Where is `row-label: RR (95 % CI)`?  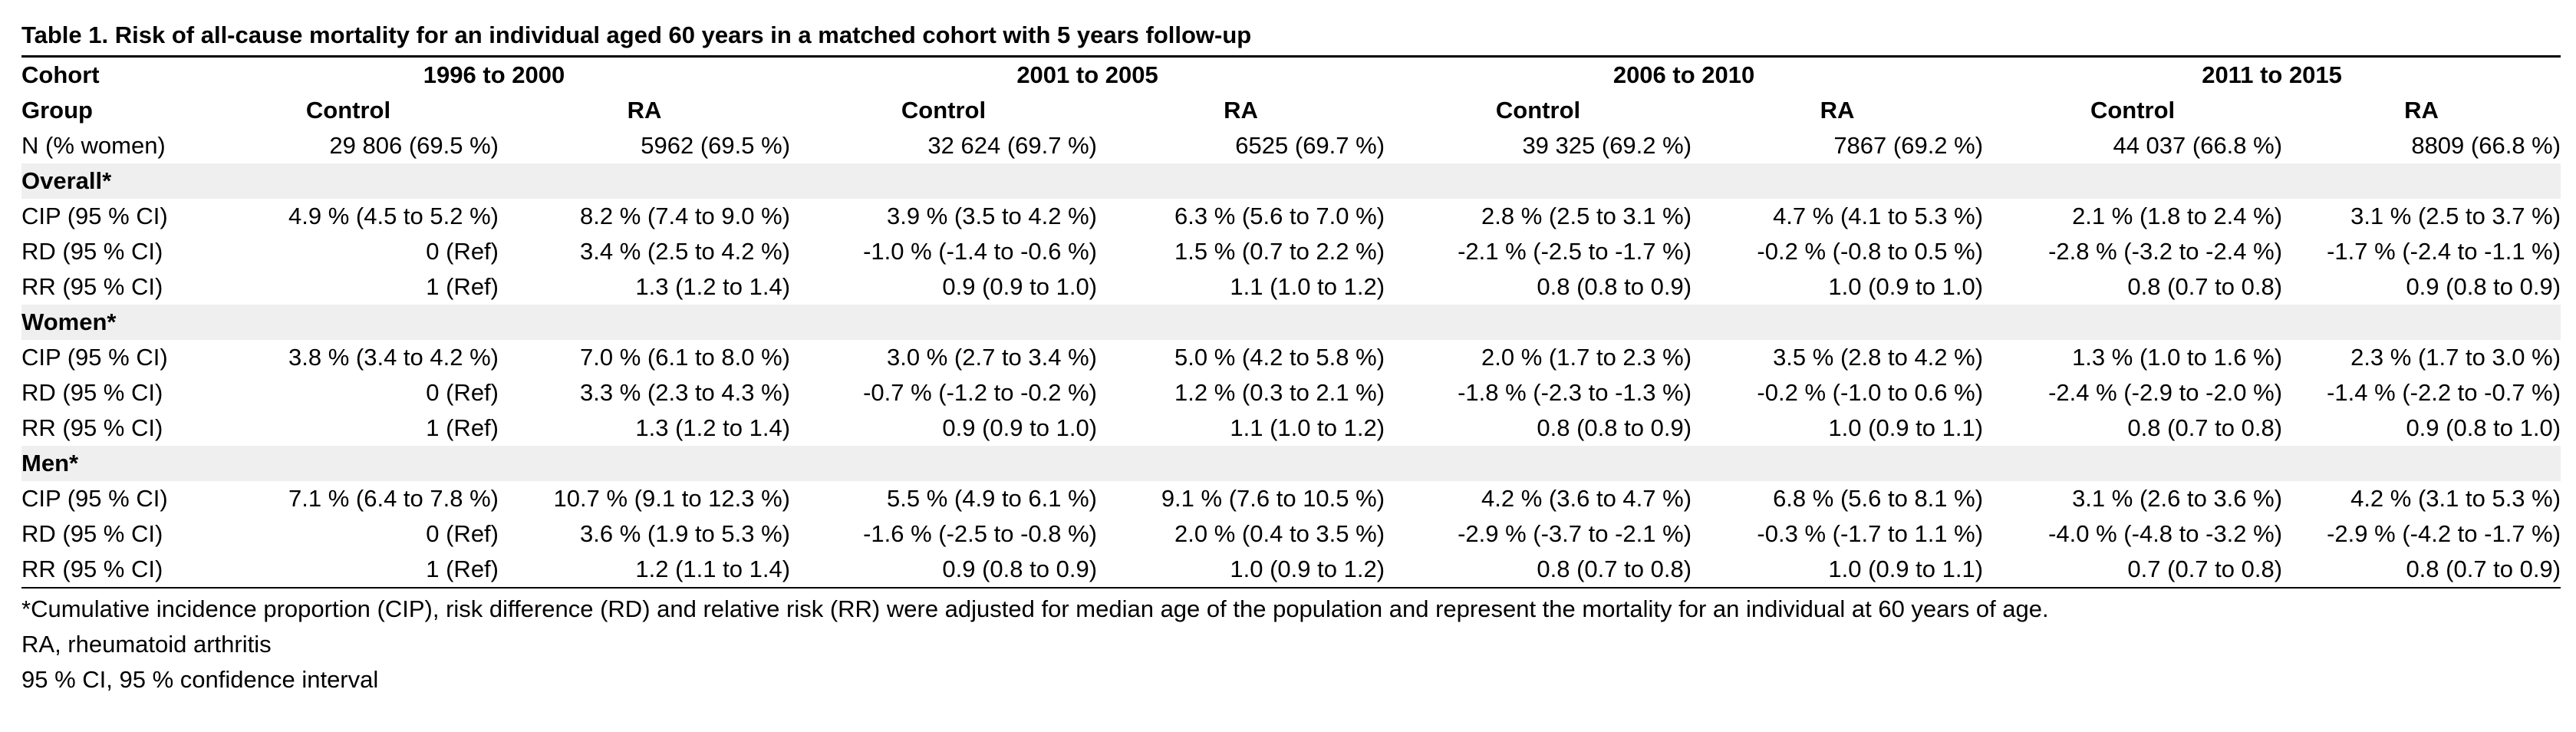 row-label: RR (95 % CI) is located at coordinates (92, 286).